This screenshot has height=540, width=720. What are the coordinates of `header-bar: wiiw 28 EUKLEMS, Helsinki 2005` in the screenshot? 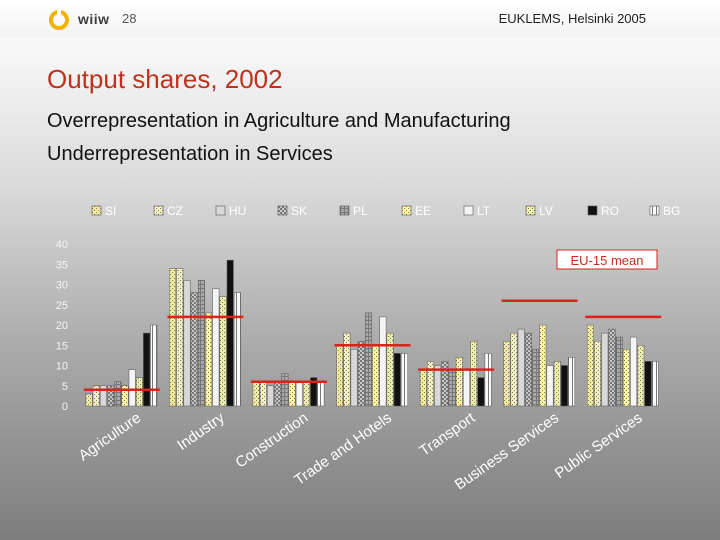 It's located at (360, 19).